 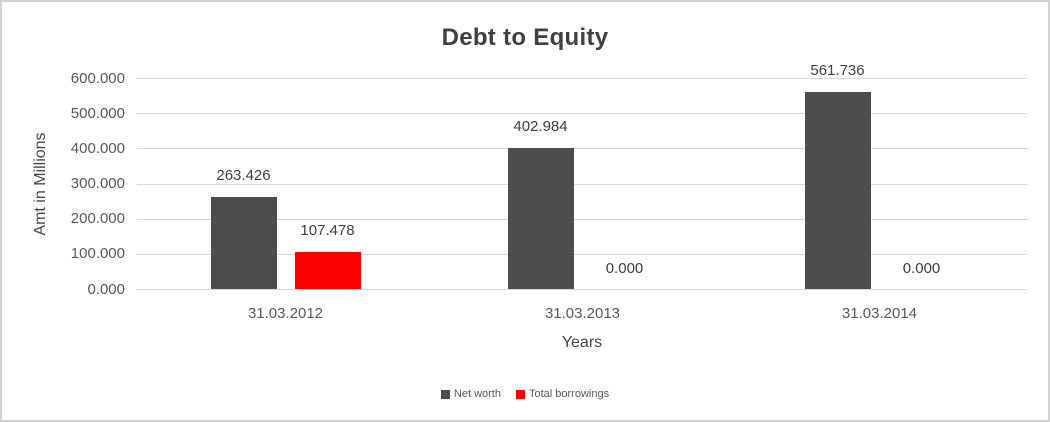 I want to click on legend: Net worth Total borrowings, so click(x=525, y=394).